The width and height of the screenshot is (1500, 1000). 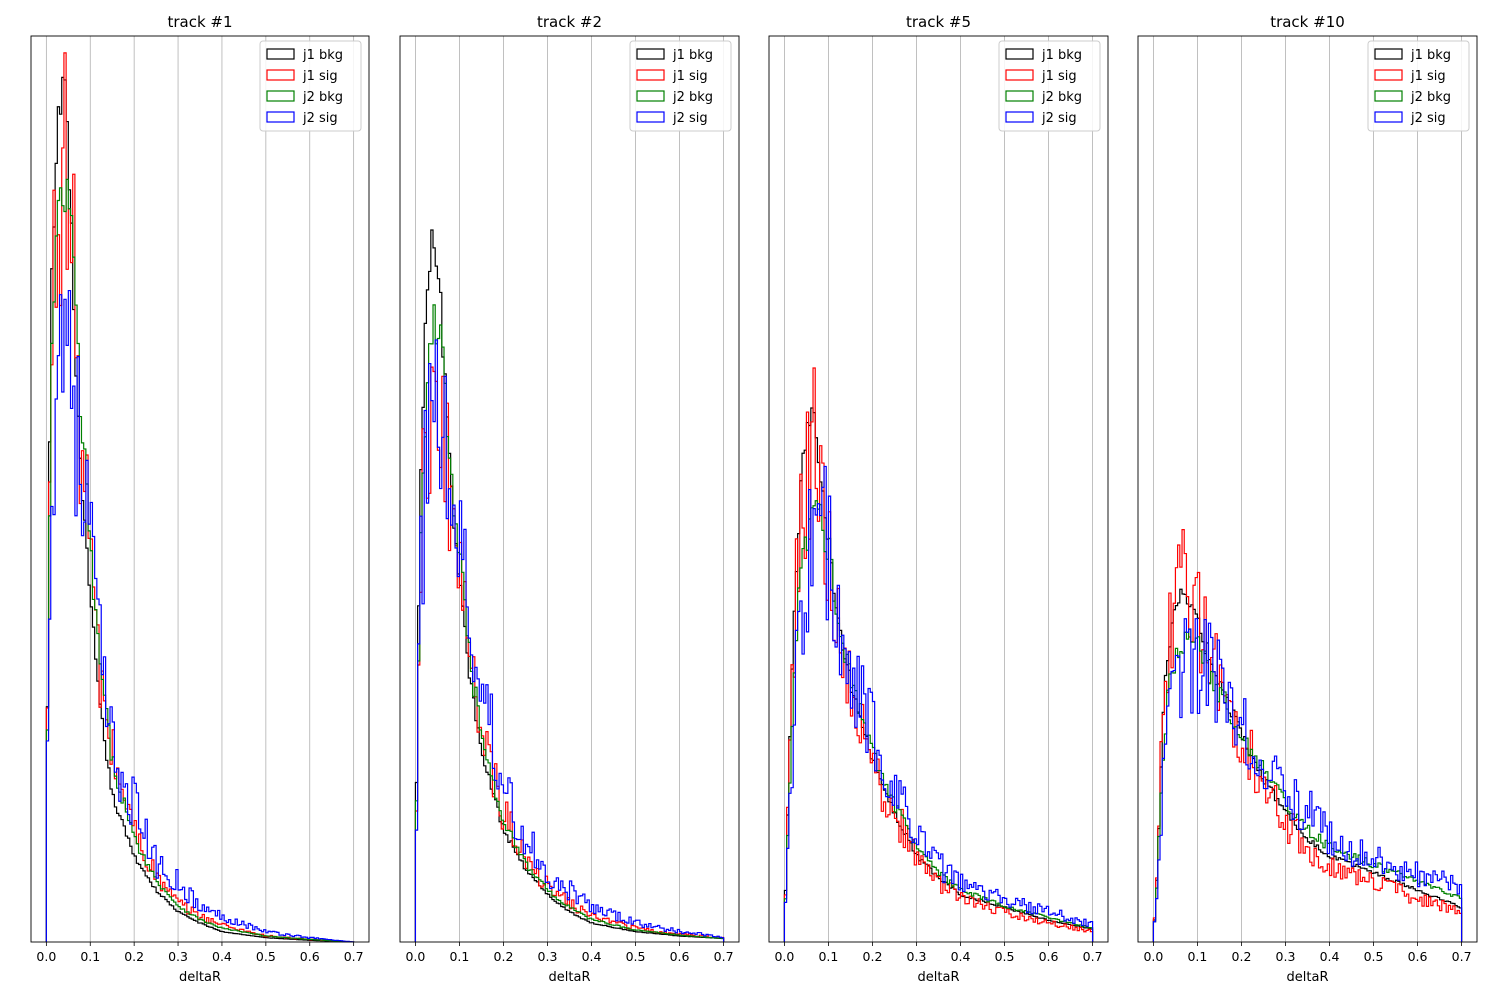 What do you see at coordinates (1307, 22) in the screenshot?
I see `panel-title: track #10` at bounding box center [1307, 22].